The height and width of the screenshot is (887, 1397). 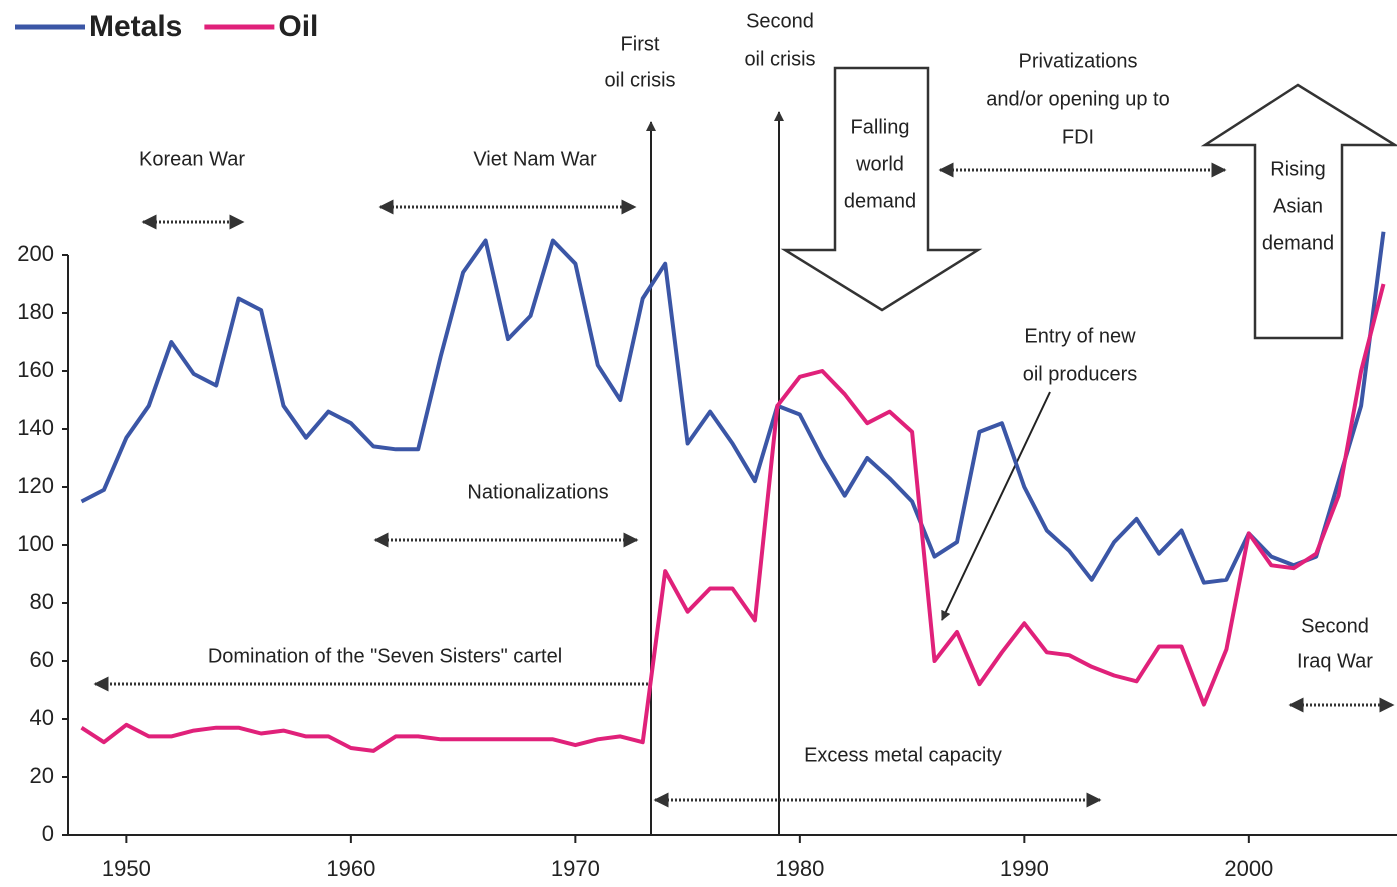 I want to click on y-tick-label: 40, so click(x=42, y=717).